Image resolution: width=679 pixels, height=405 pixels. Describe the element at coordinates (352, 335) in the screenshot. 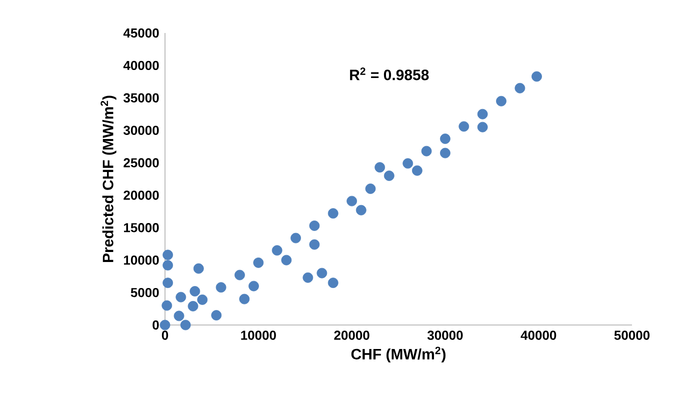

I see `x-tick-label: 20000` at that location.